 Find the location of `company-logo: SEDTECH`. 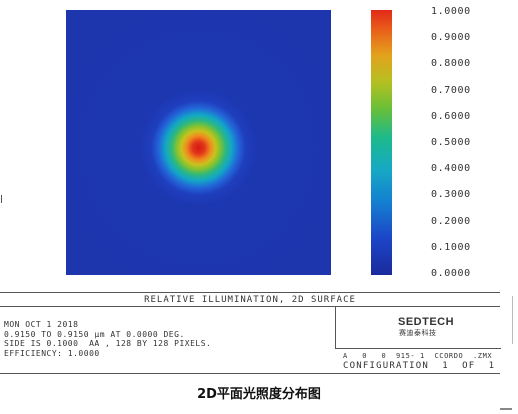

company-logo: SEDTECH is located at coordinates (426, 322).